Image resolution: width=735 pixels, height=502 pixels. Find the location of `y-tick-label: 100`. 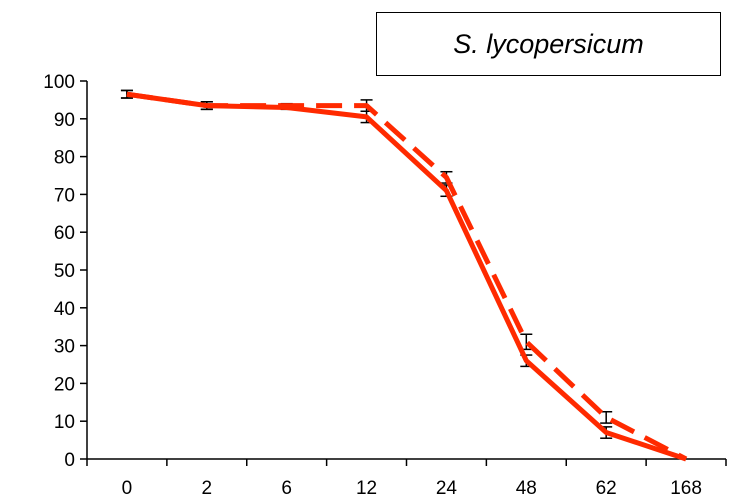

y-tick-label: 100 is located at coordinates (59, 82).